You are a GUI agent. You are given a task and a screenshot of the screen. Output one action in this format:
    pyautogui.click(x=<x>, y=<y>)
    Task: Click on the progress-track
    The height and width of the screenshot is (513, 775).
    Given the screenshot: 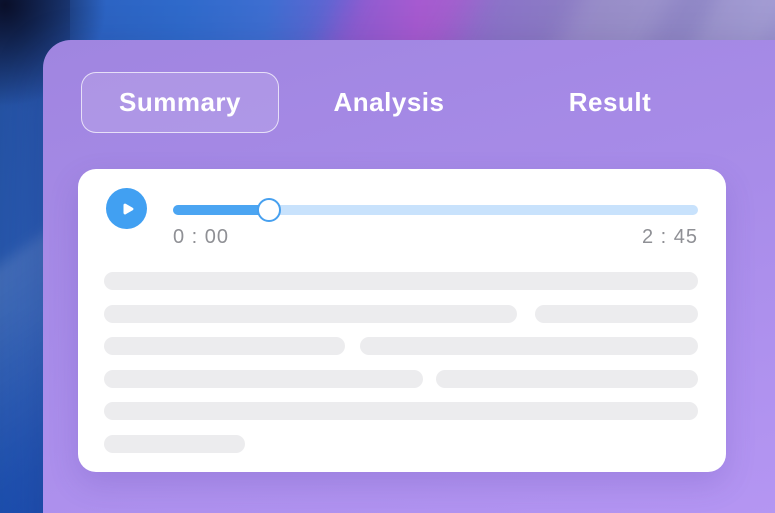 What is the action you would take?
    pyautogui.click(x=435, y=210)
    